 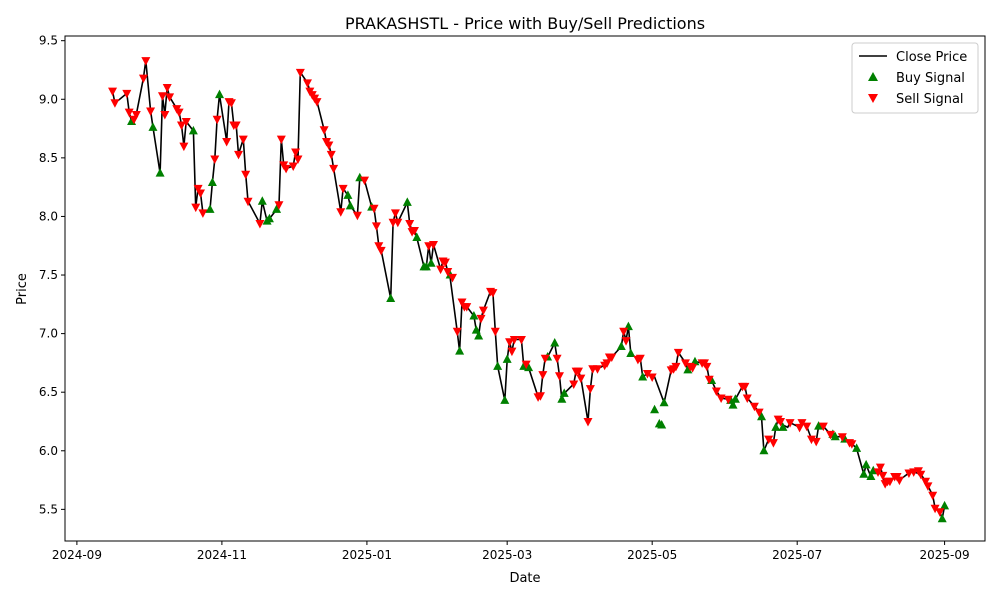 What do you see at coordinates (22, 289) in the screenshot?
I see `y-axis-label: Price` at bounding box center [22, 289].